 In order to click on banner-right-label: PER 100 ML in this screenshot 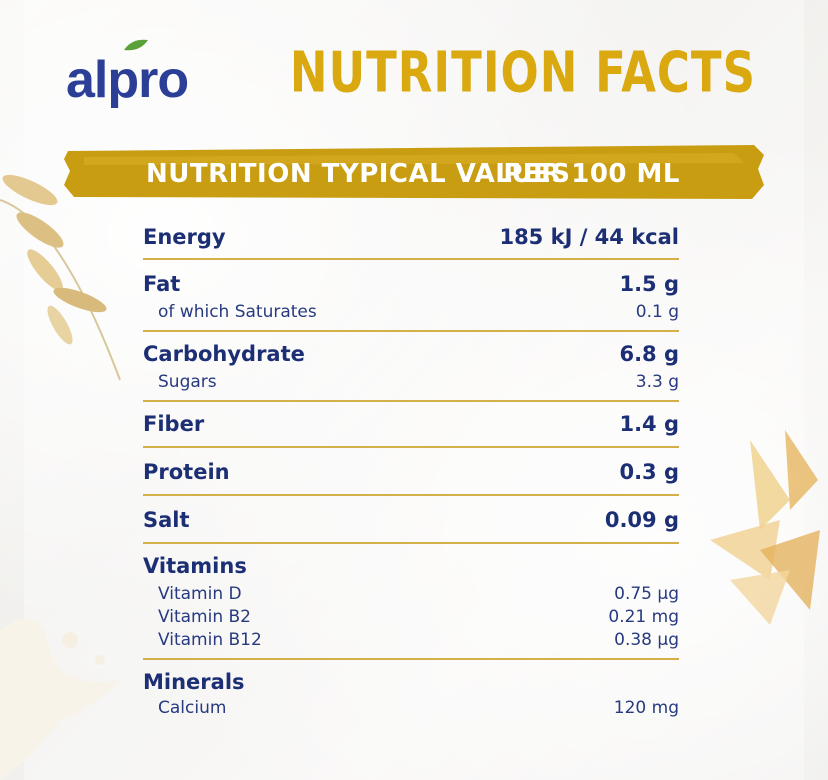, I will do `click(591, 174)`.